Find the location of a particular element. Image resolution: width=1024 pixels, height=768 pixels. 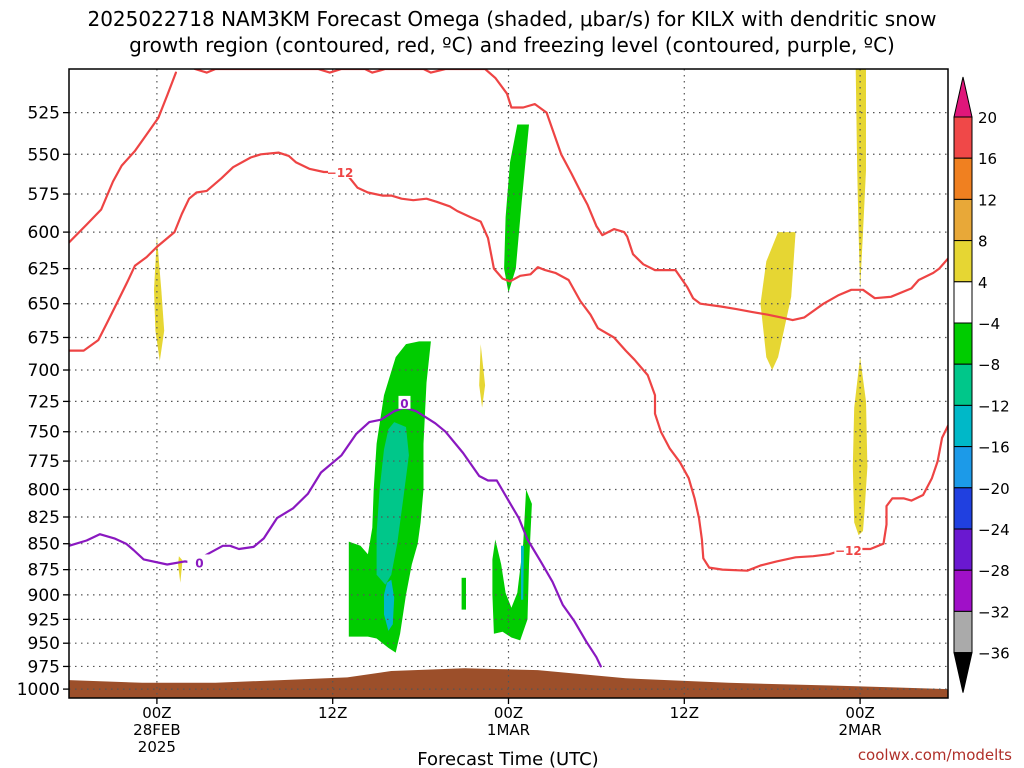

x-tick-label-6-2: 28FEB is located at coordinates (156, 730).